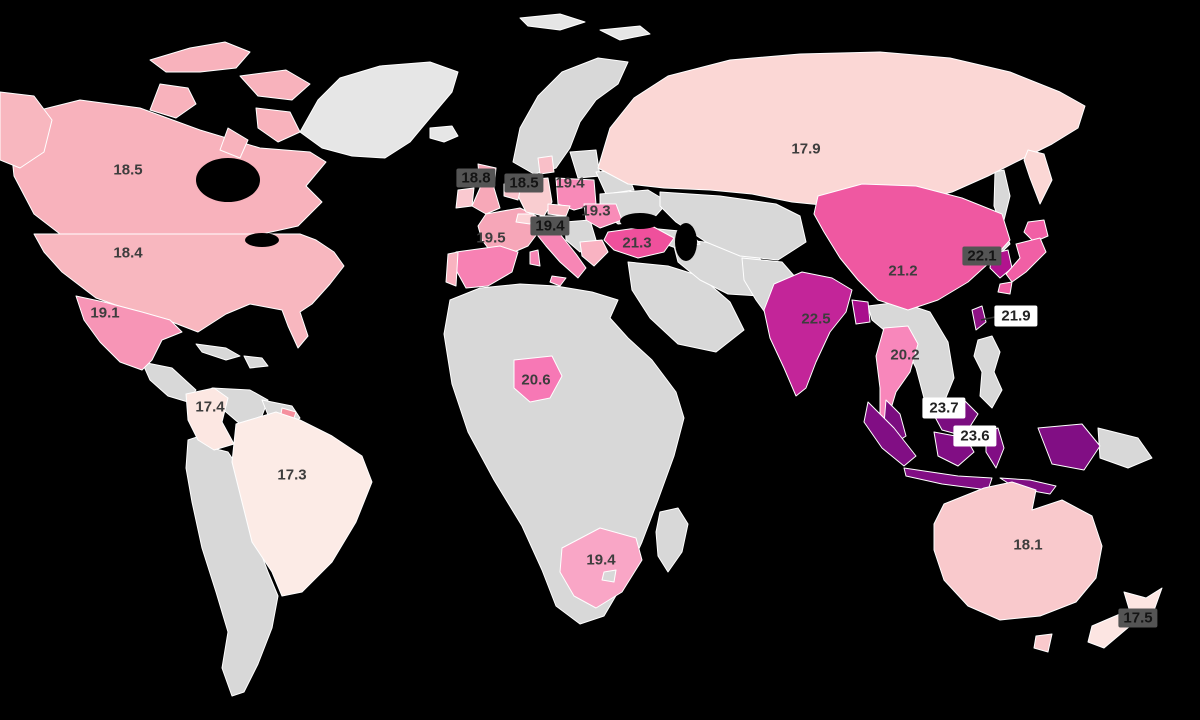 The width and height of the screenshot is (1200, 720). I want to click on country-greenland, so click(379, 110).